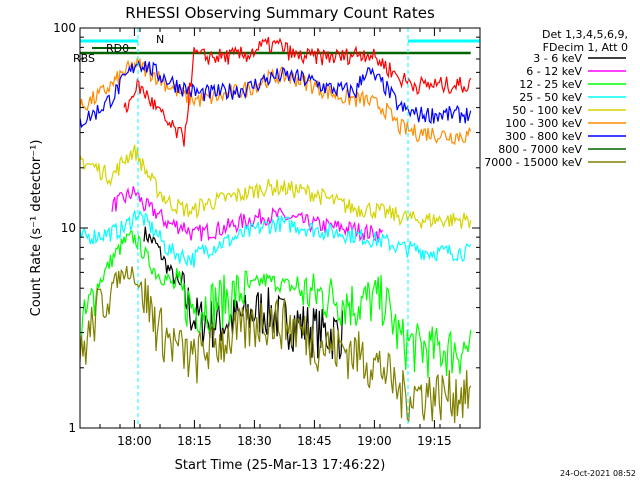  I want to click on legend-label-7: 800 - 7000 keV, so click(540, 149).